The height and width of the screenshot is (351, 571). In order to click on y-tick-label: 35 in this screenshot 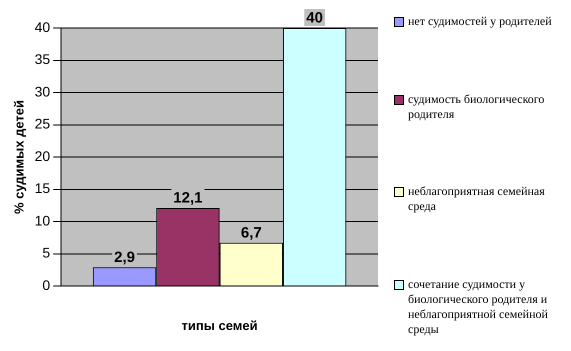, I will do `click(42, 59)`.